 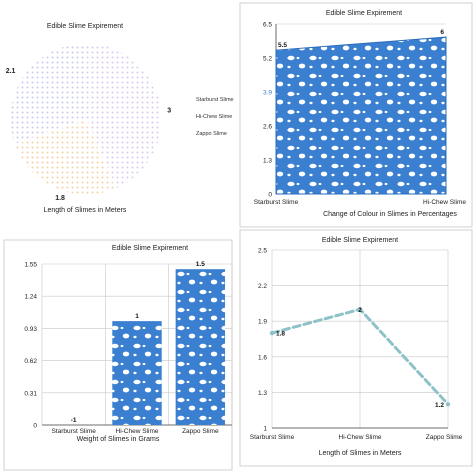 I want to click on bar-y-tick-label: 1.55, so click(x=30, y=265).